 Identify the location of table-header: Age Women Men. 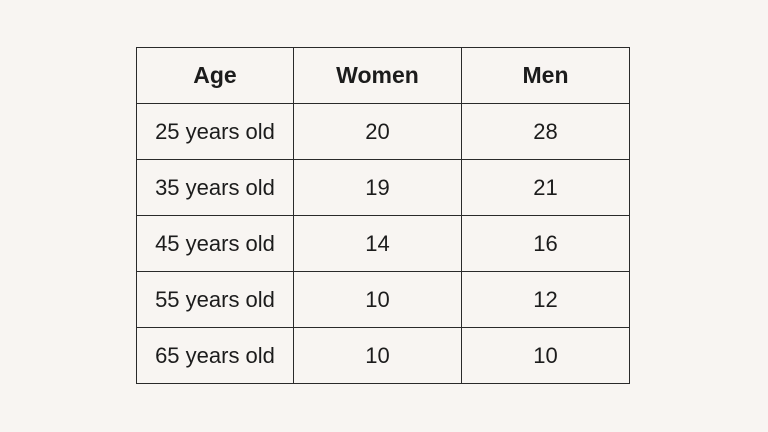
(383, 75).